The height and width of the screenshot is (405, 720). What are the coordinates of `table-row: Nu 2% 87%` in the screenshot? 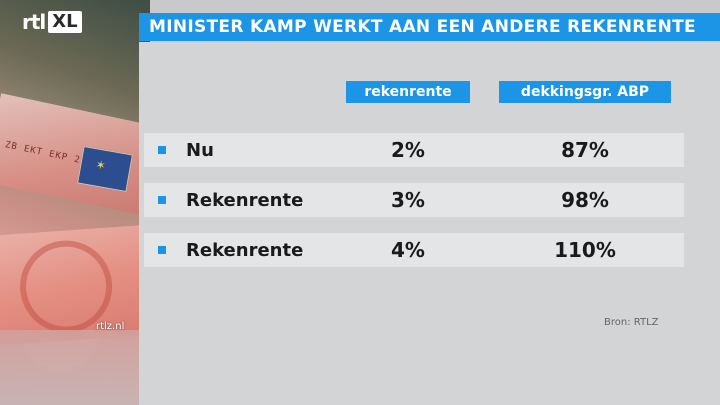 It's located at (414, 150).